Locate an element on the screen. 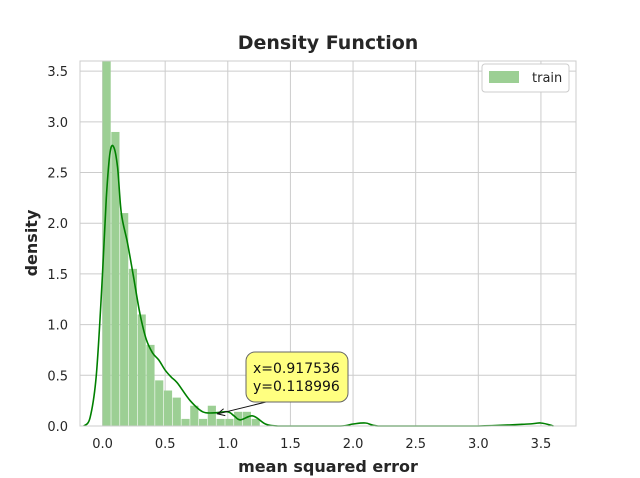 This screenshot has height=478, width=640. y-tick-label: 0.0 is located at coordinates (57, 427).